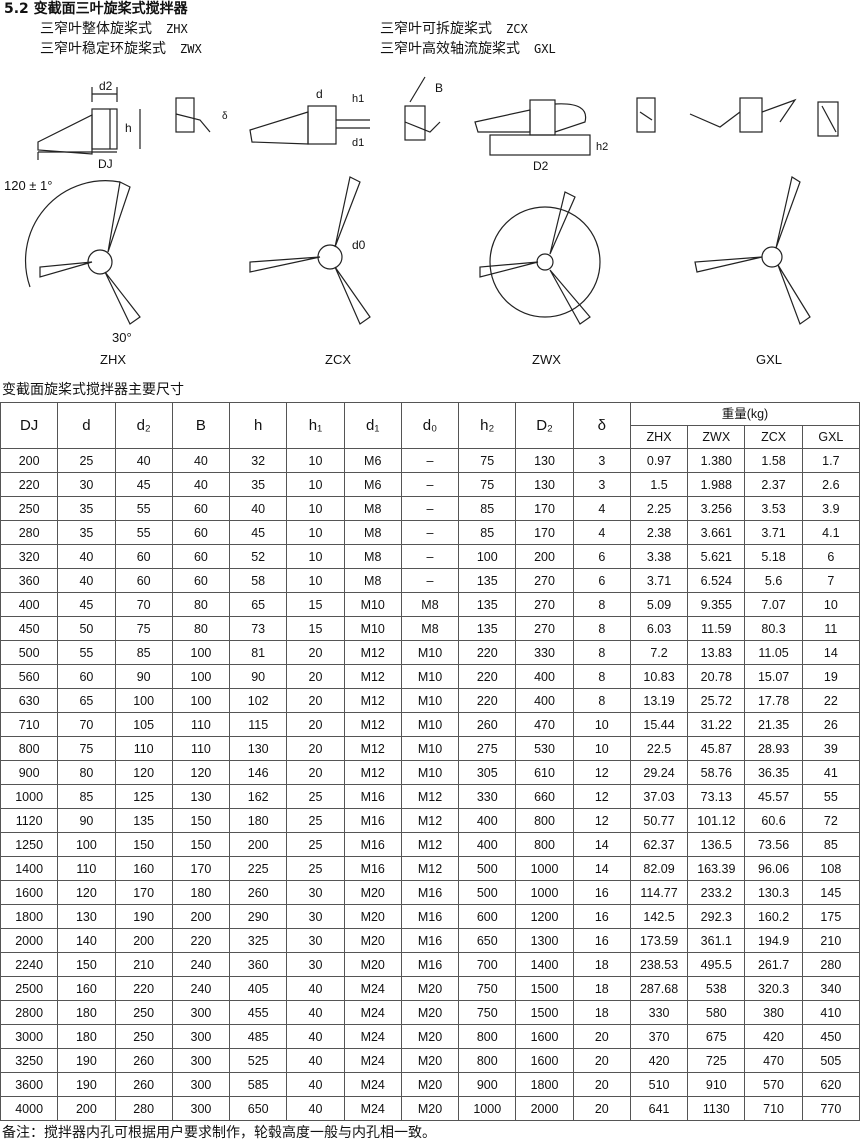  I want to click on table-cell: 80, so click(201, 628).